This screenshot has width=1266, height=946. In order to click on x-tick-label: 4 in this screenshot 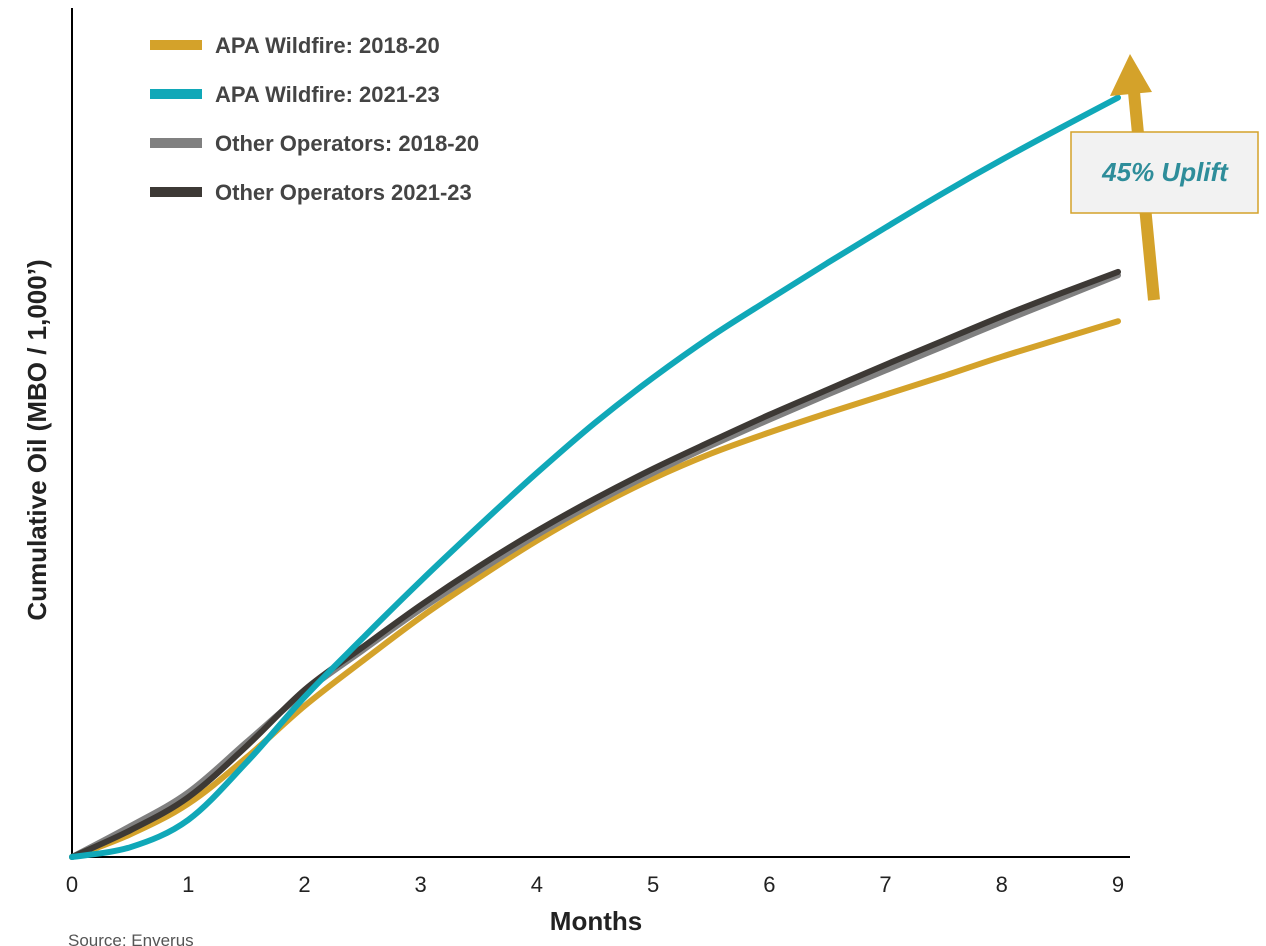, I will do `click(537, 884)`.